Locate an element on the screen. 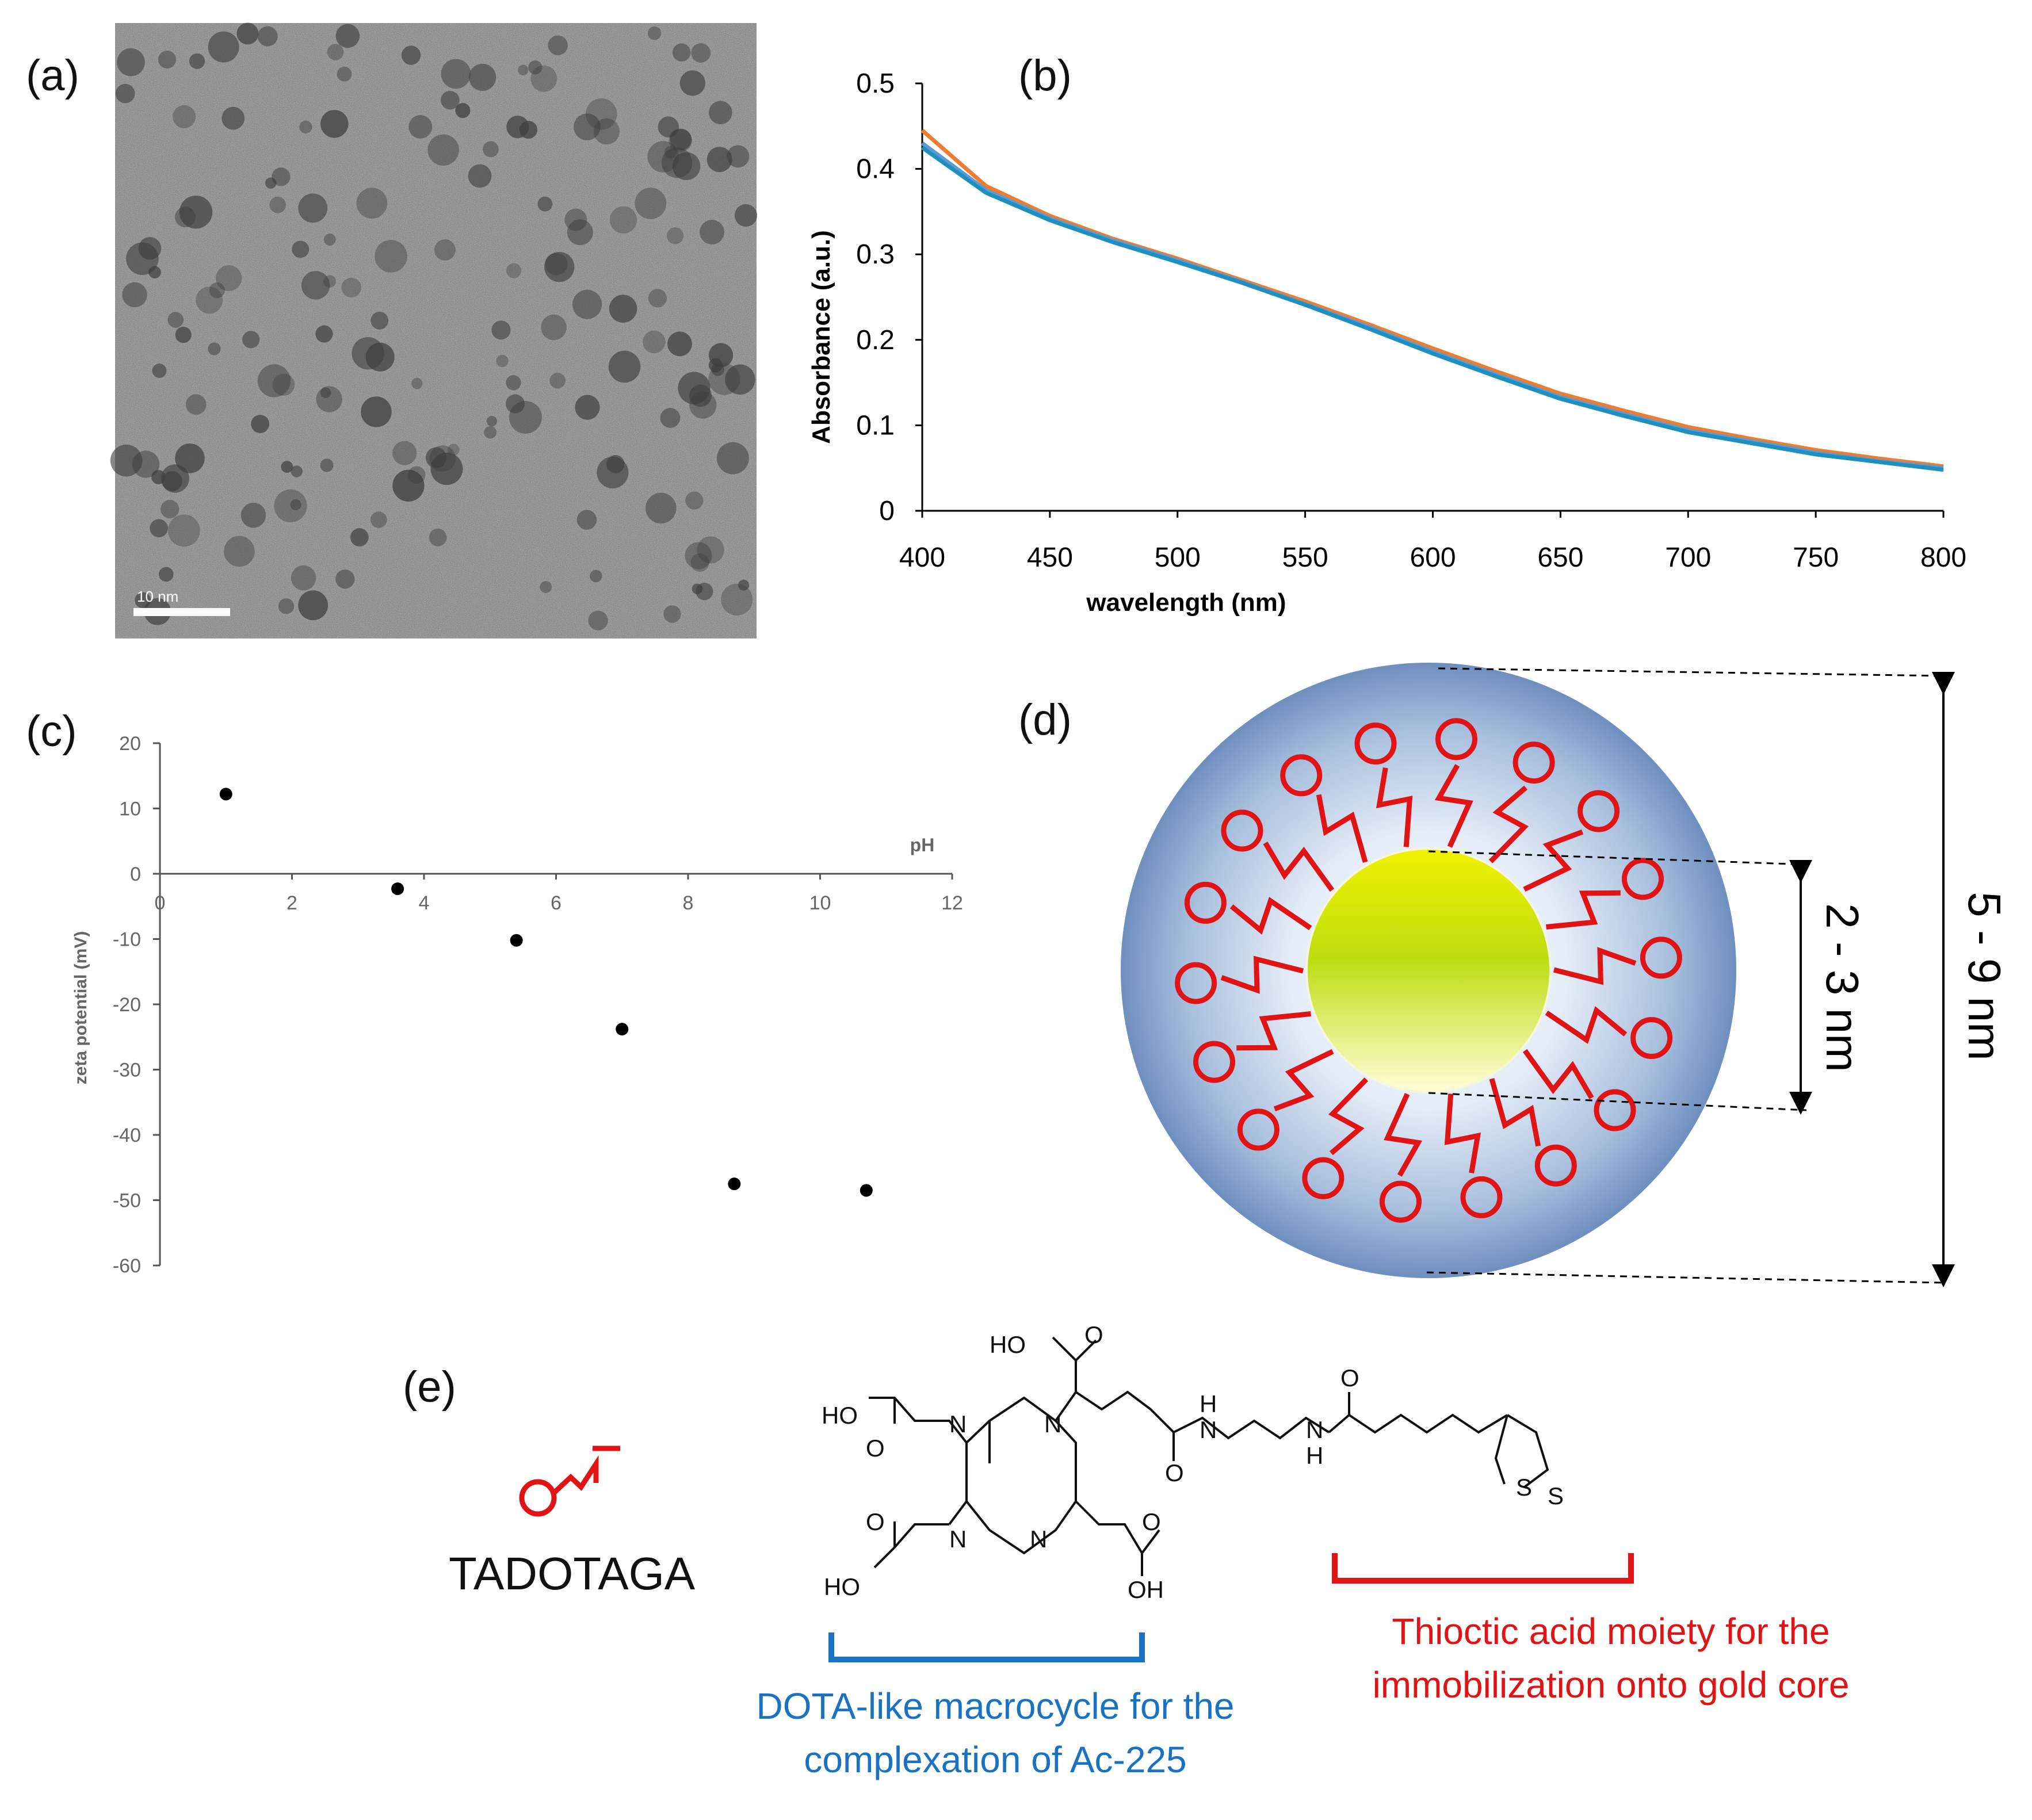  absorbance-y-tick-label: 0.5 is located at coordinates (875, 83).